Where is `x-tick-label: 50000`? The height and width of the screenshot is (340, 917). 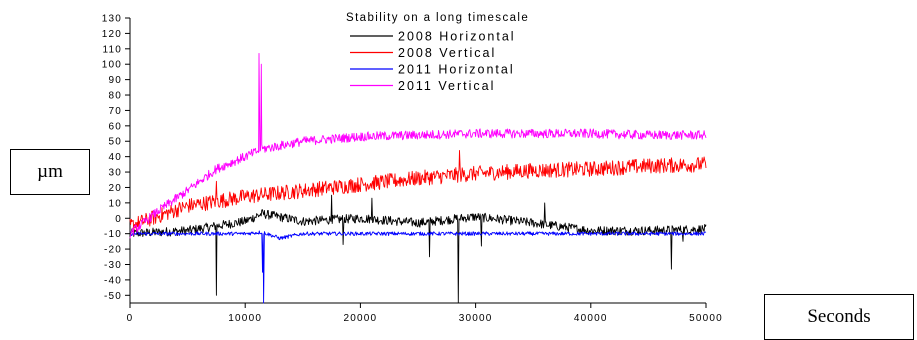 x-tick-label: 50000 is located at coordinates (706, 318).